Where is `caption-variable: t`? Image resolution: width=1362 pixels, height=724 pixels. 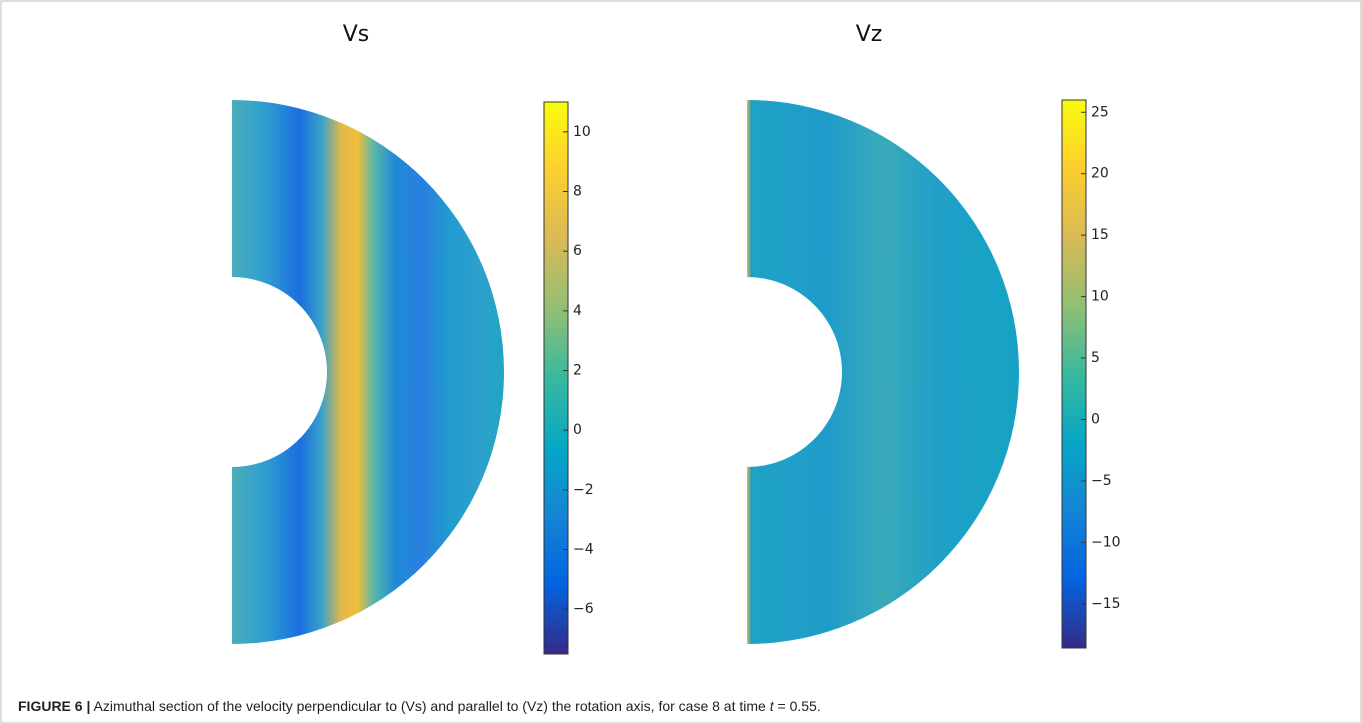
caption-variable: t is located at coordinates (771, 706).